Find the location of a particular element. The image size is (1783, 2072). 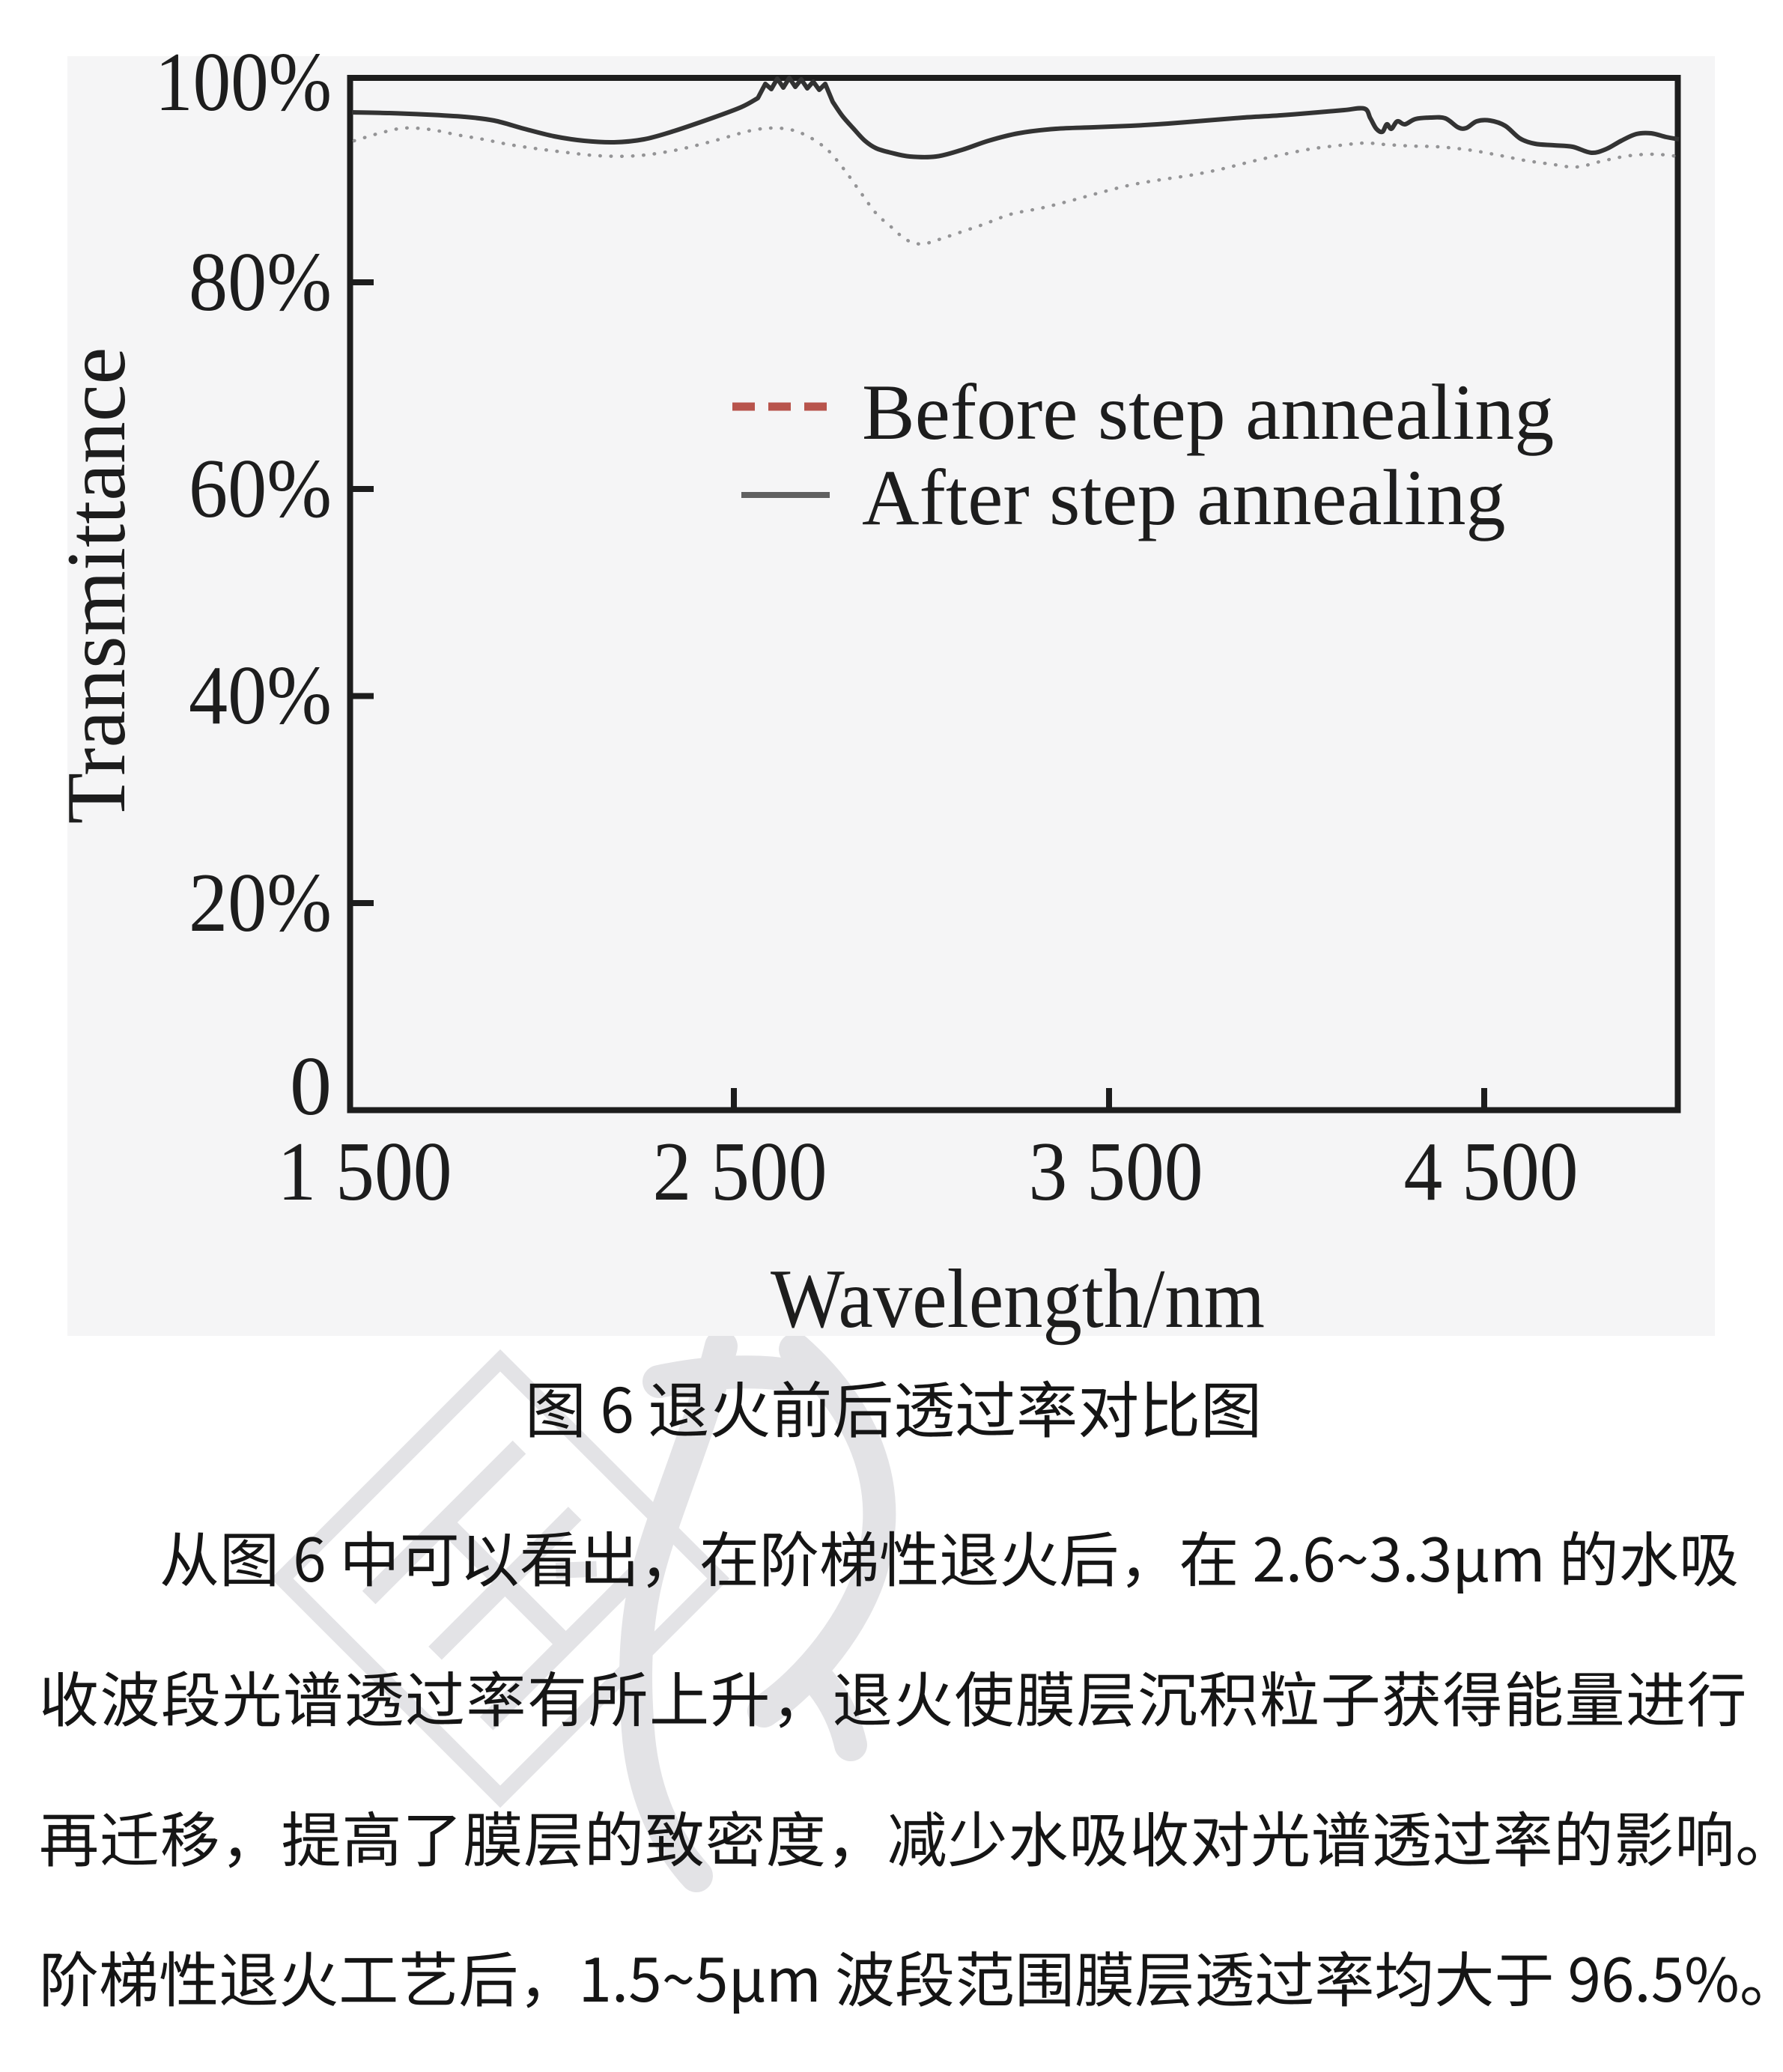

svg-text: 80% is located at coordinates (260, 282).